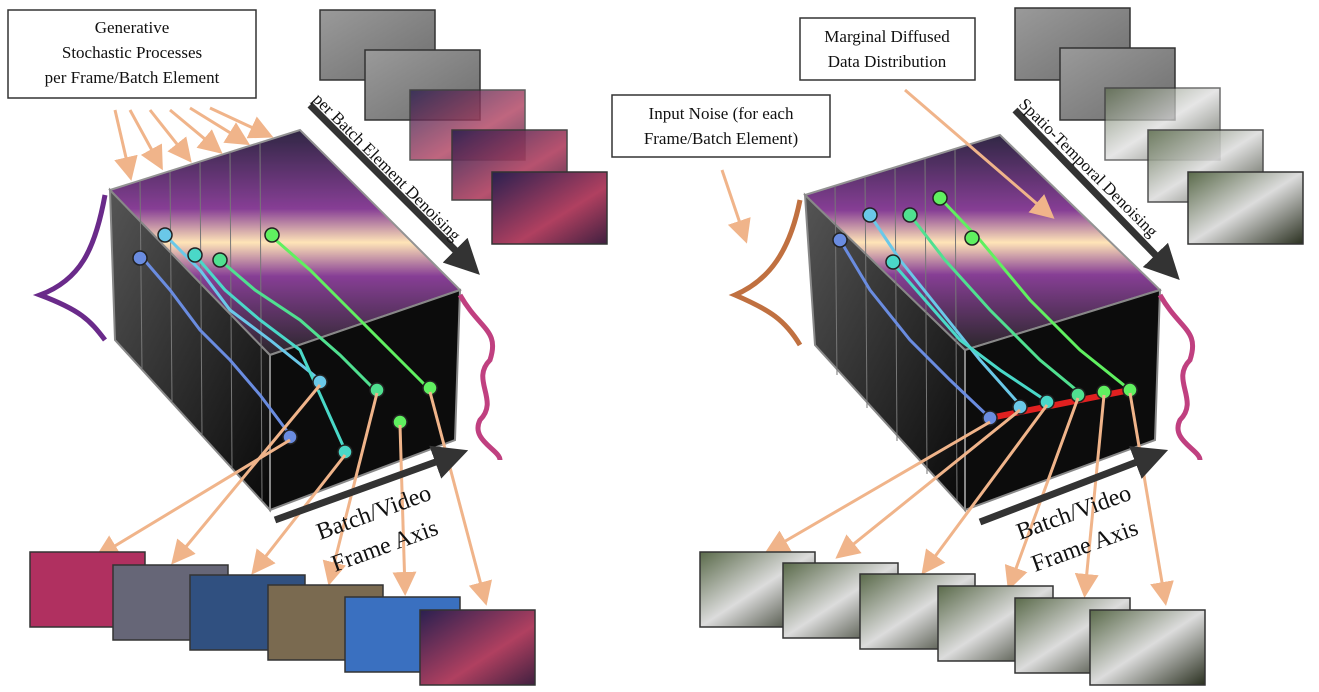  Describe the element at coordinates (132, 77) in the screenshot. I see `label: per Frame/Batch Element` at that location.